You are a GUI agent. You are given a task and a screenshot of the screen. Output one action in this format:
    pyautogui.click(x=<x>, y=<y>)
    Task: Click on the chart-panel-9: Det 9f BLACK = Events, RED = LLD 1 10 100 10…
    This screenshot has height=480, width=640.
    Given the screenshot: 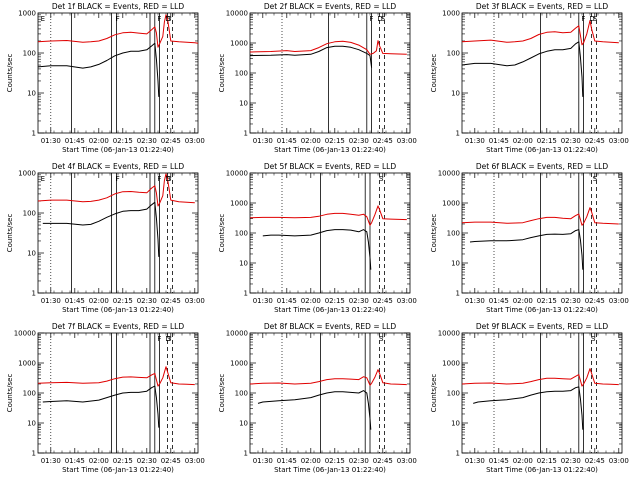 What is the action you would take?
    pyautogui.click(x=529, y=398)
    